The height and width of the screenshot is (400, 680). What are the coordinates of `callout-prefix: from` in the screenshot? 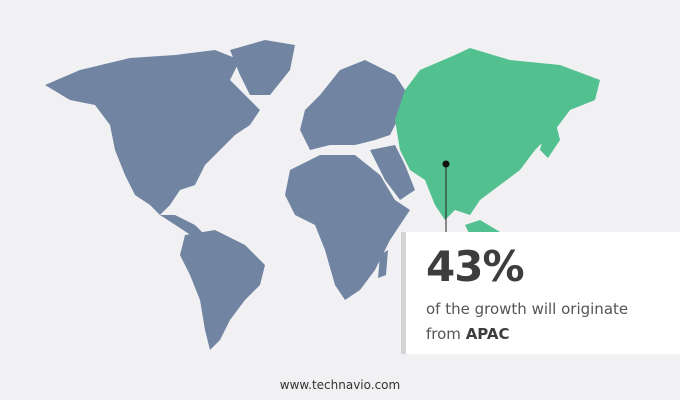 It's located at (446, 334).